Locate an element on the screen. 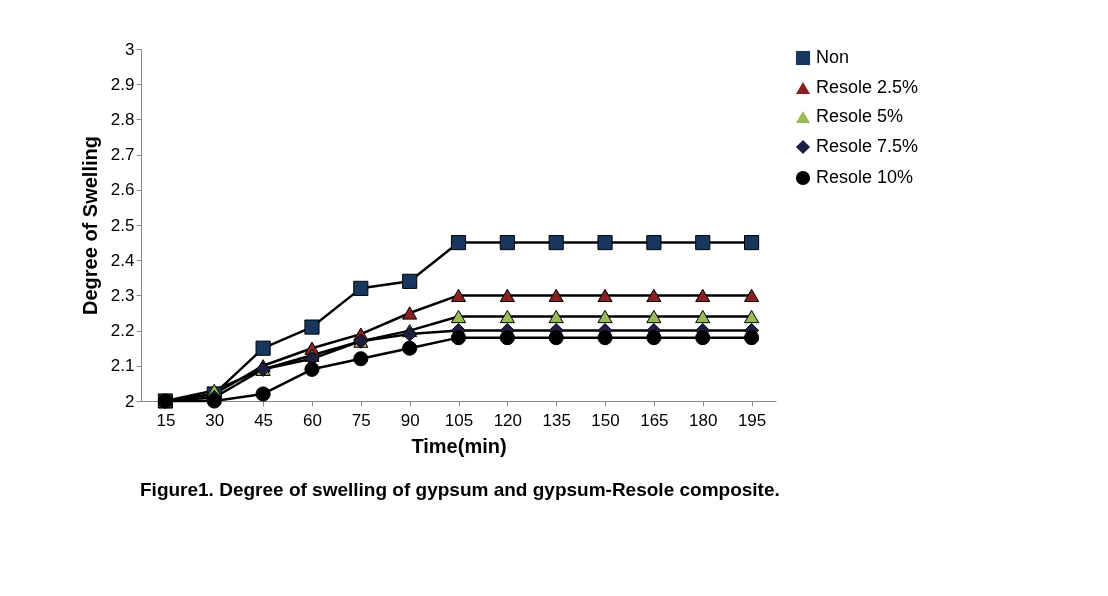  y-tick-label: 2 is located at coordinates (130, 401).